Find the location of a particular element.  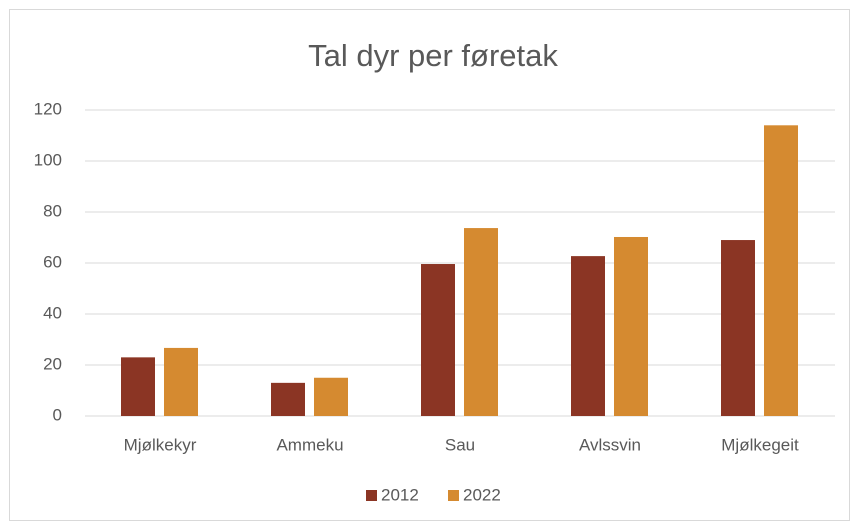

y-tick-label: 20 is located at coordinates (52, 363).